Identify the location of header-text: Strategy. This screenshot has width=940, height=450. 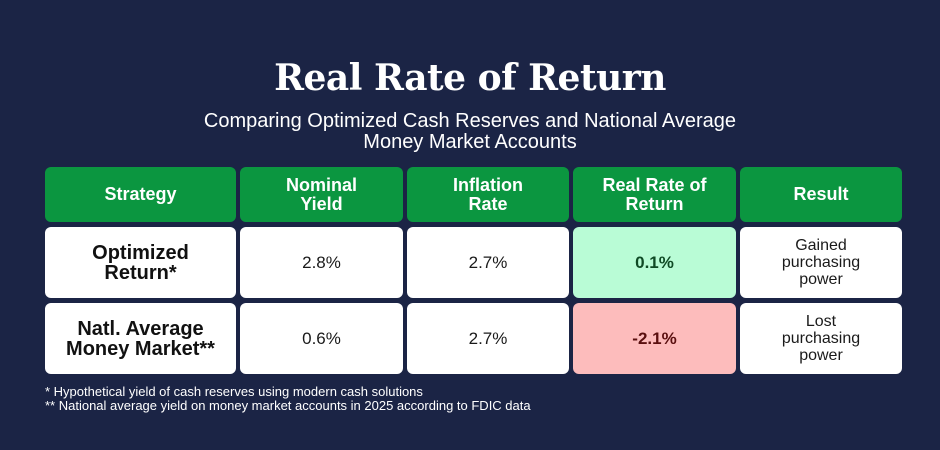
(140, 194).